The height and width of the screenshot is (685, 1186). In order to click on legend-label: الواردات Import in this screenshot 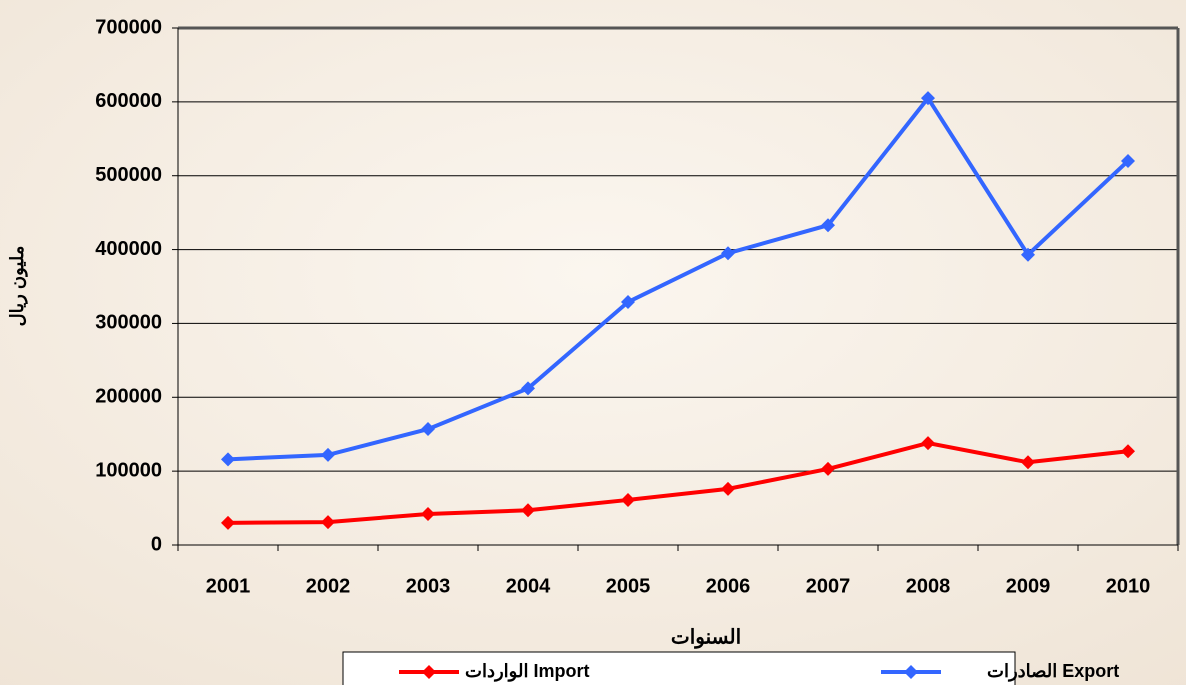, I will do `click(527, 671)`.